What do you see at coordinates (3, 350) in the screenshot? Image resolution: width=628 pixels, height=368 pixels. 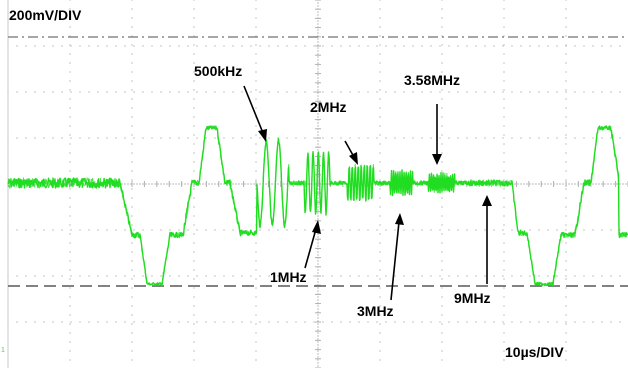 I see `ground-marker: 1` at bounding box center [3, 350].